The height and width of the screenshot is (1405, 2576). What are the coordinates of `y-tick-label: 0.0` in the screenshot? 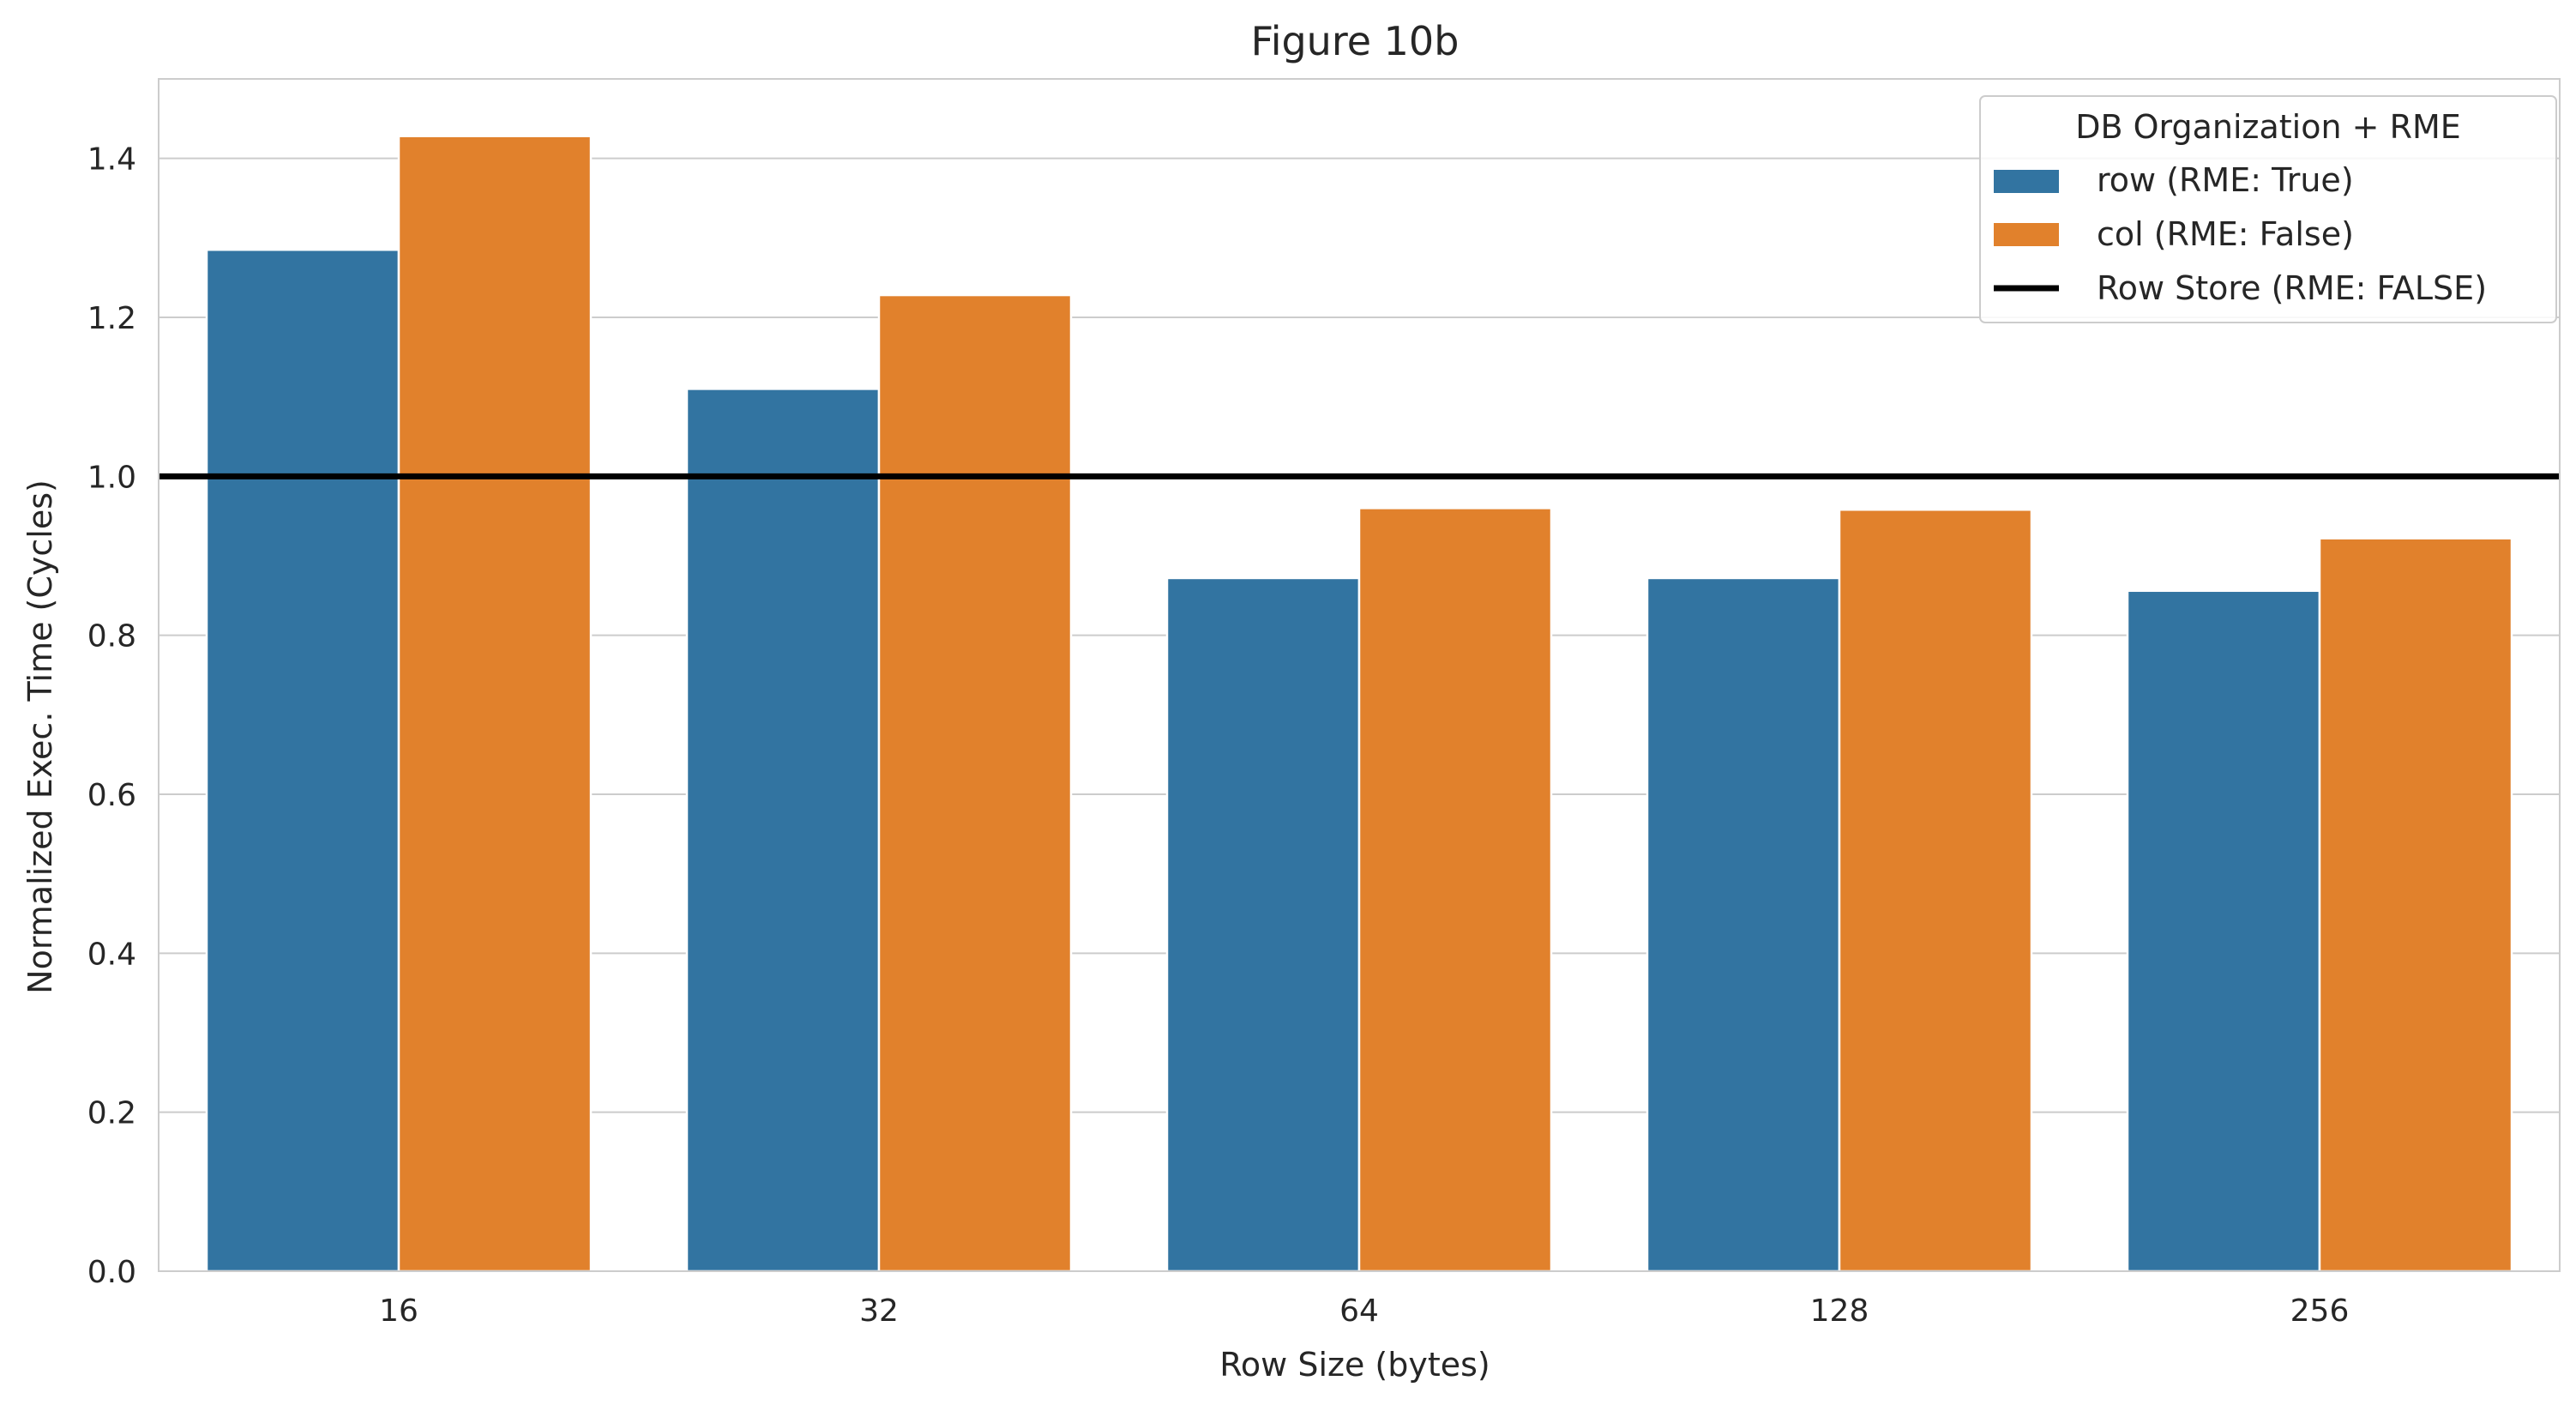 It's located at (111, 1272).